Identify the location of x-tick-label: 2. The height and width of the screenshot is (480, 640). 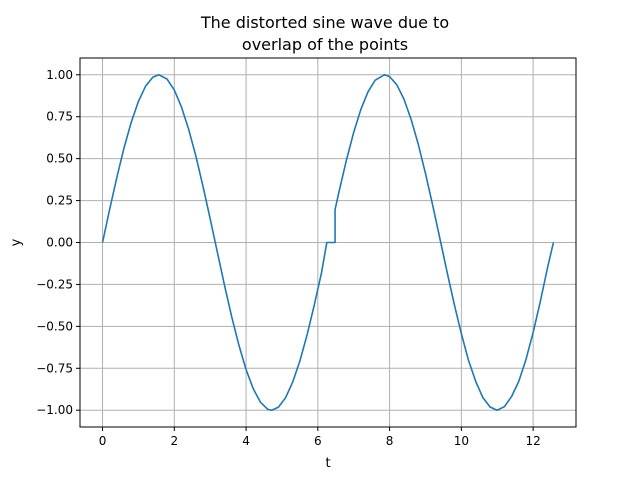
(174, 441).